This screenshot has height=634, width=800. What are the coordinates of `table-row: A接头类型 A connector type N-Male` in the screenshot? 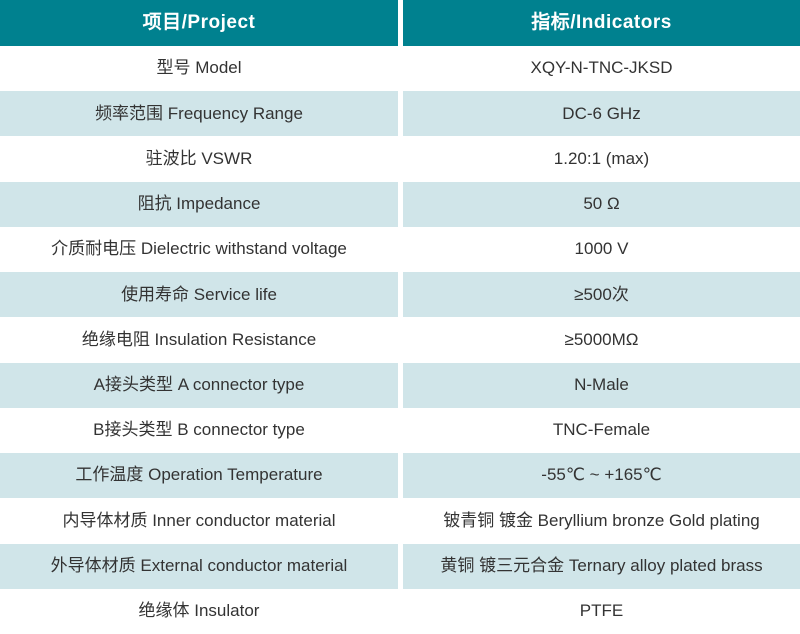 It's located at (400, 385).